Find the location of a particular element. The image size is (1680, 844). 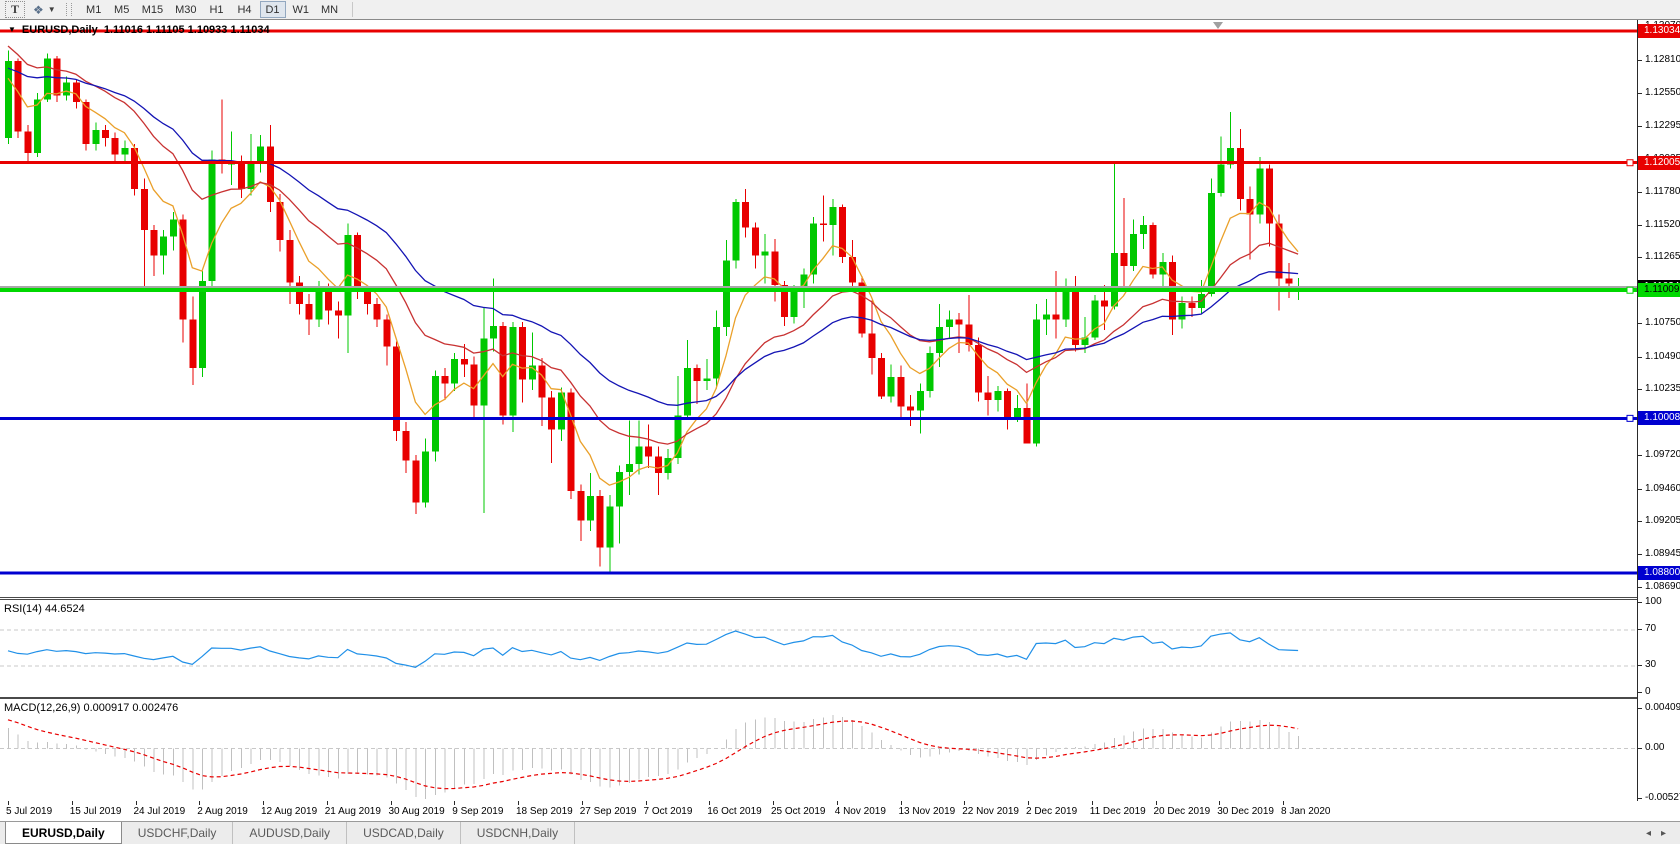

date-axis-label: 13 Nov 2019 is located at coordinates (927, 811).